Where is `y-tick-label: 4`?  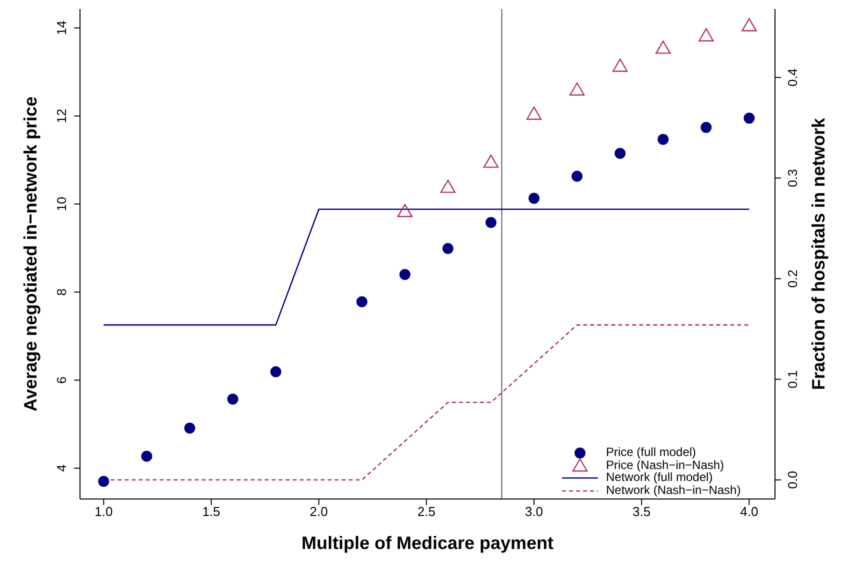 y-tick-label: 4 is located at coordinates (61, 468).